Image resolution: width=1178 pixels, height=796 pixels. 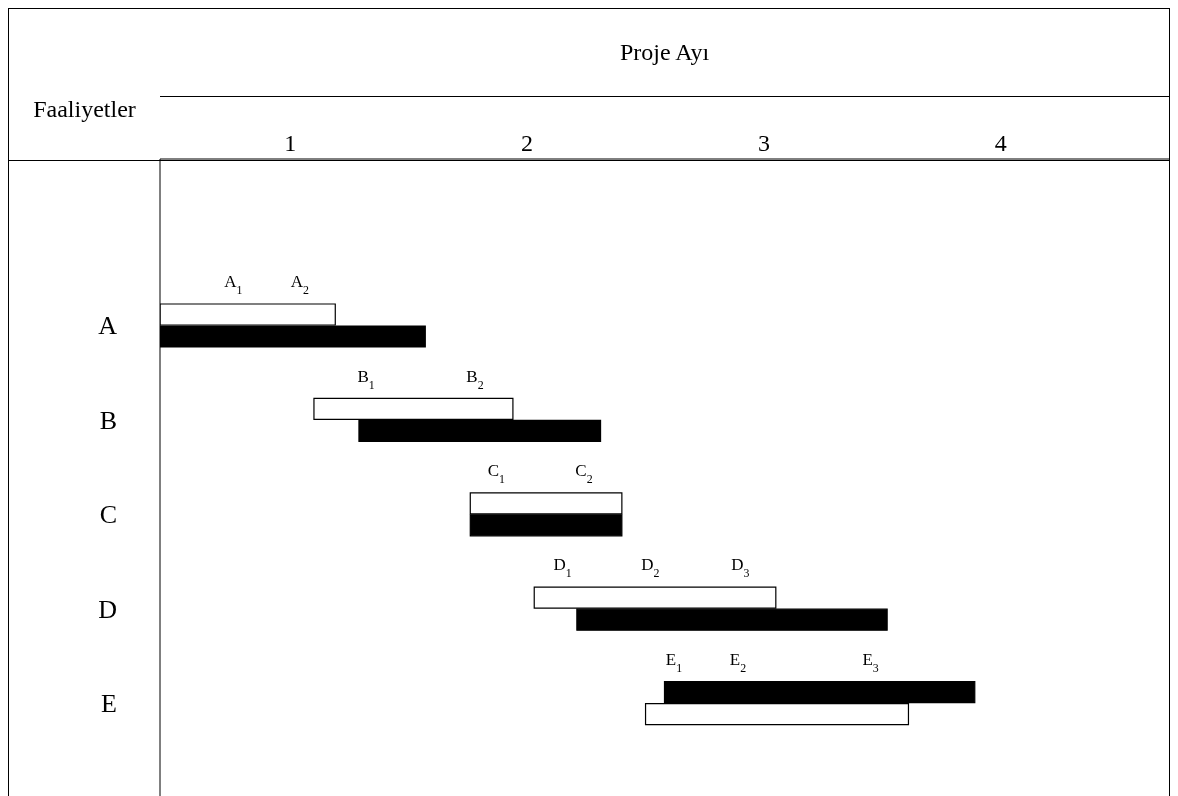 What do you see at coordinates (738, 662) in the screenshot?
I see `annotation: E$_{2}$` at bounding box center [738, 662].